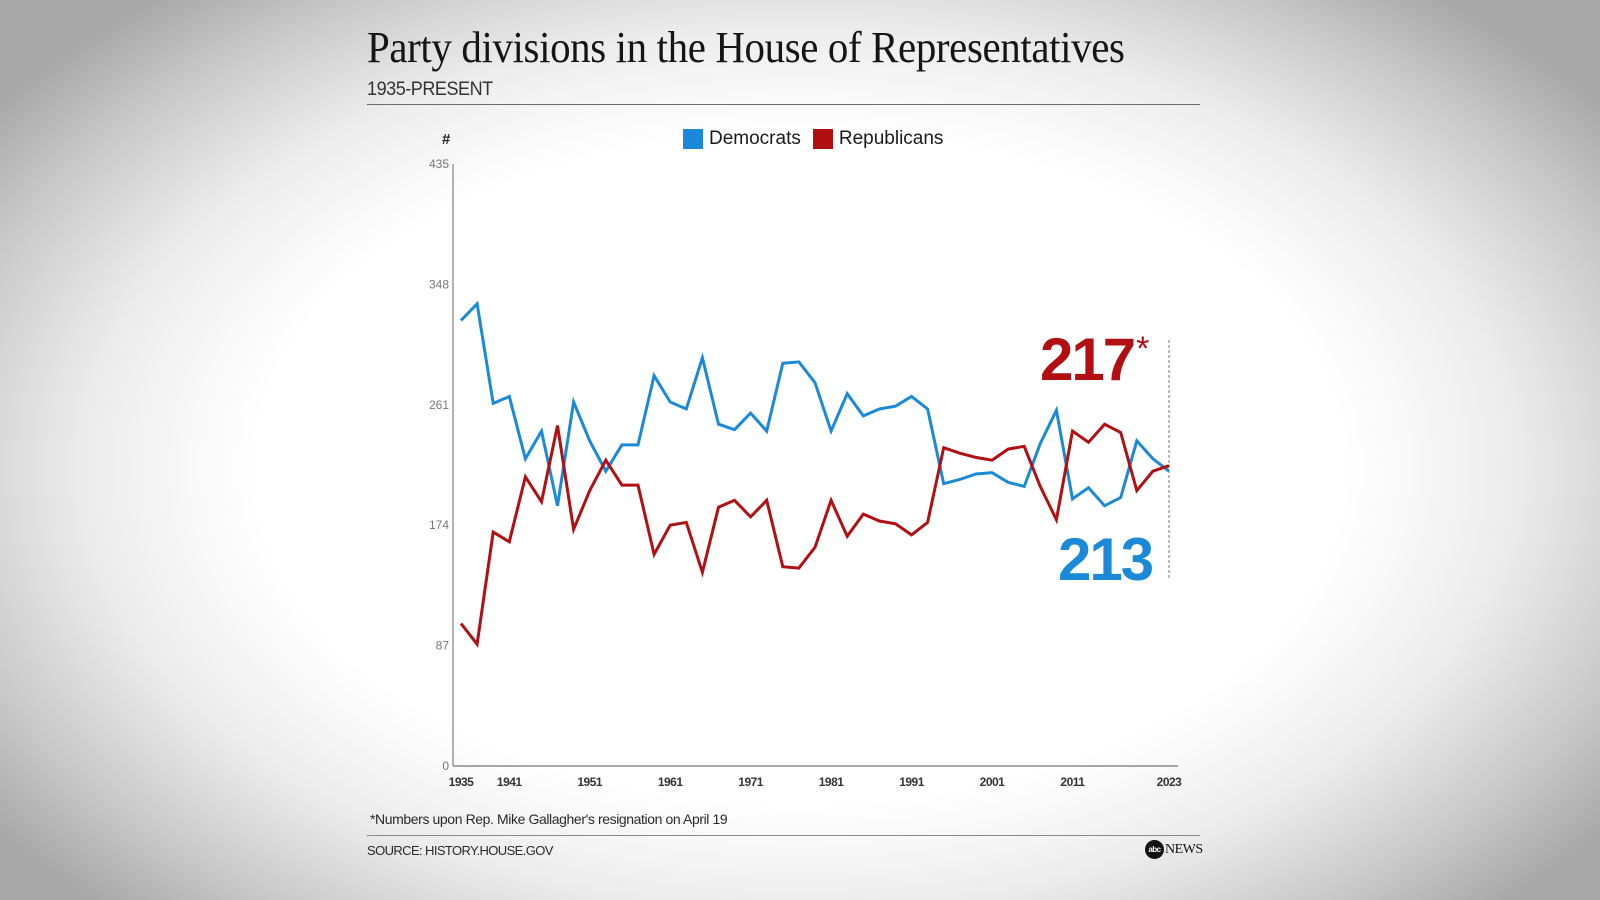  Describe the element at coordinates (1088, 359) in the screenshot. I see `republican-count-value: 217` at that location.